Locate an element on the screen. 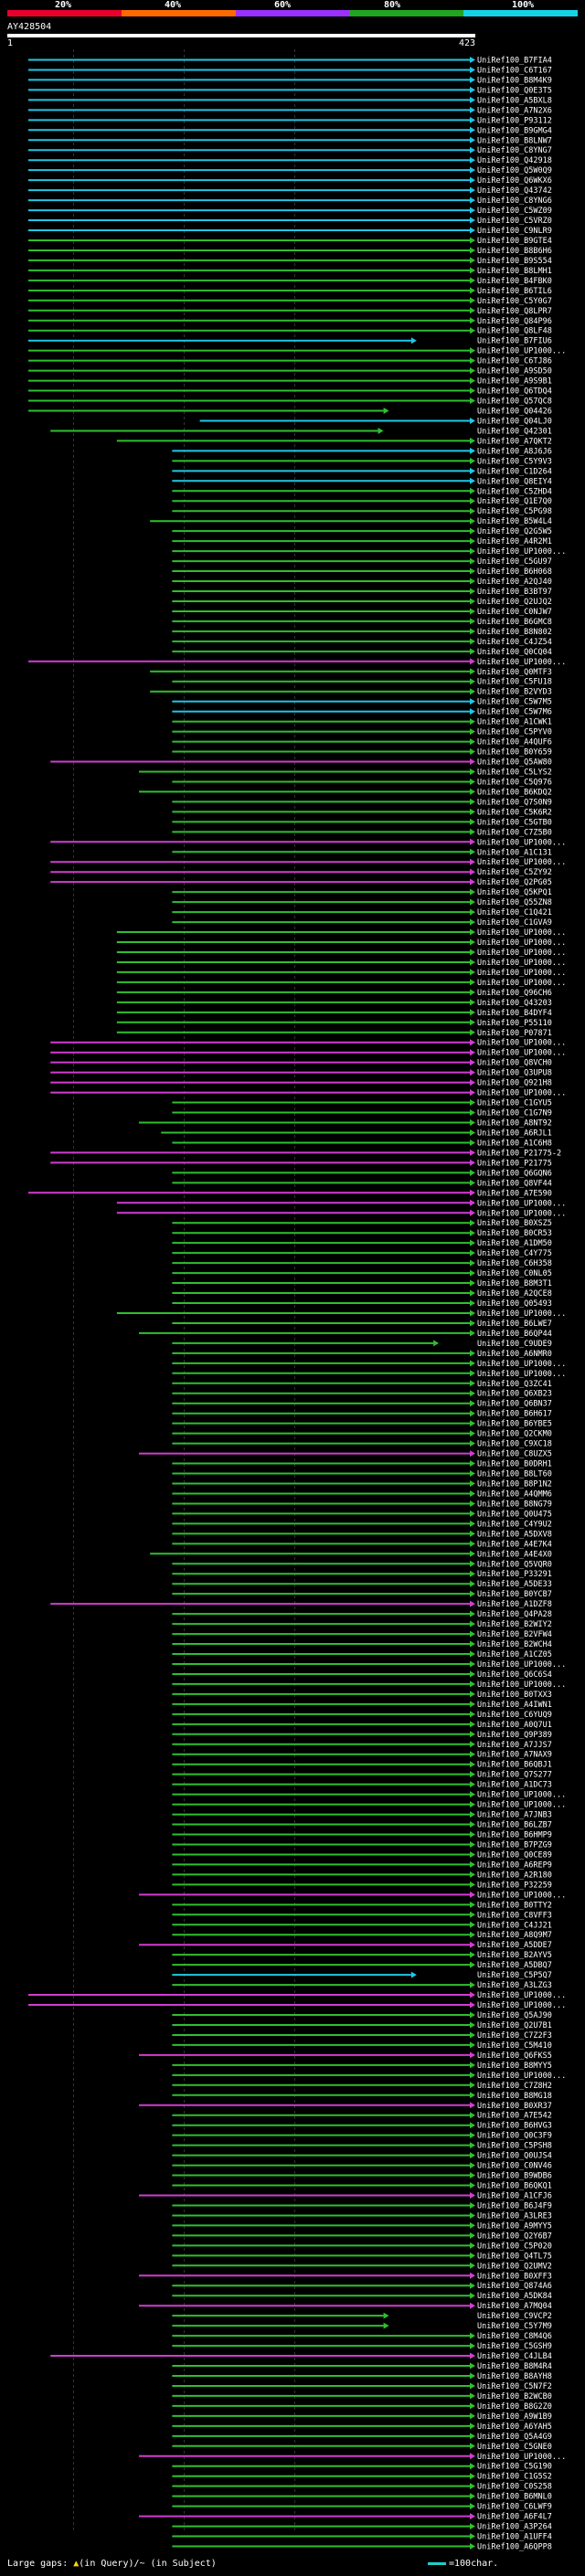  hit-label: UniRef100_B8LMH1 is located at coordinates (514, 271).